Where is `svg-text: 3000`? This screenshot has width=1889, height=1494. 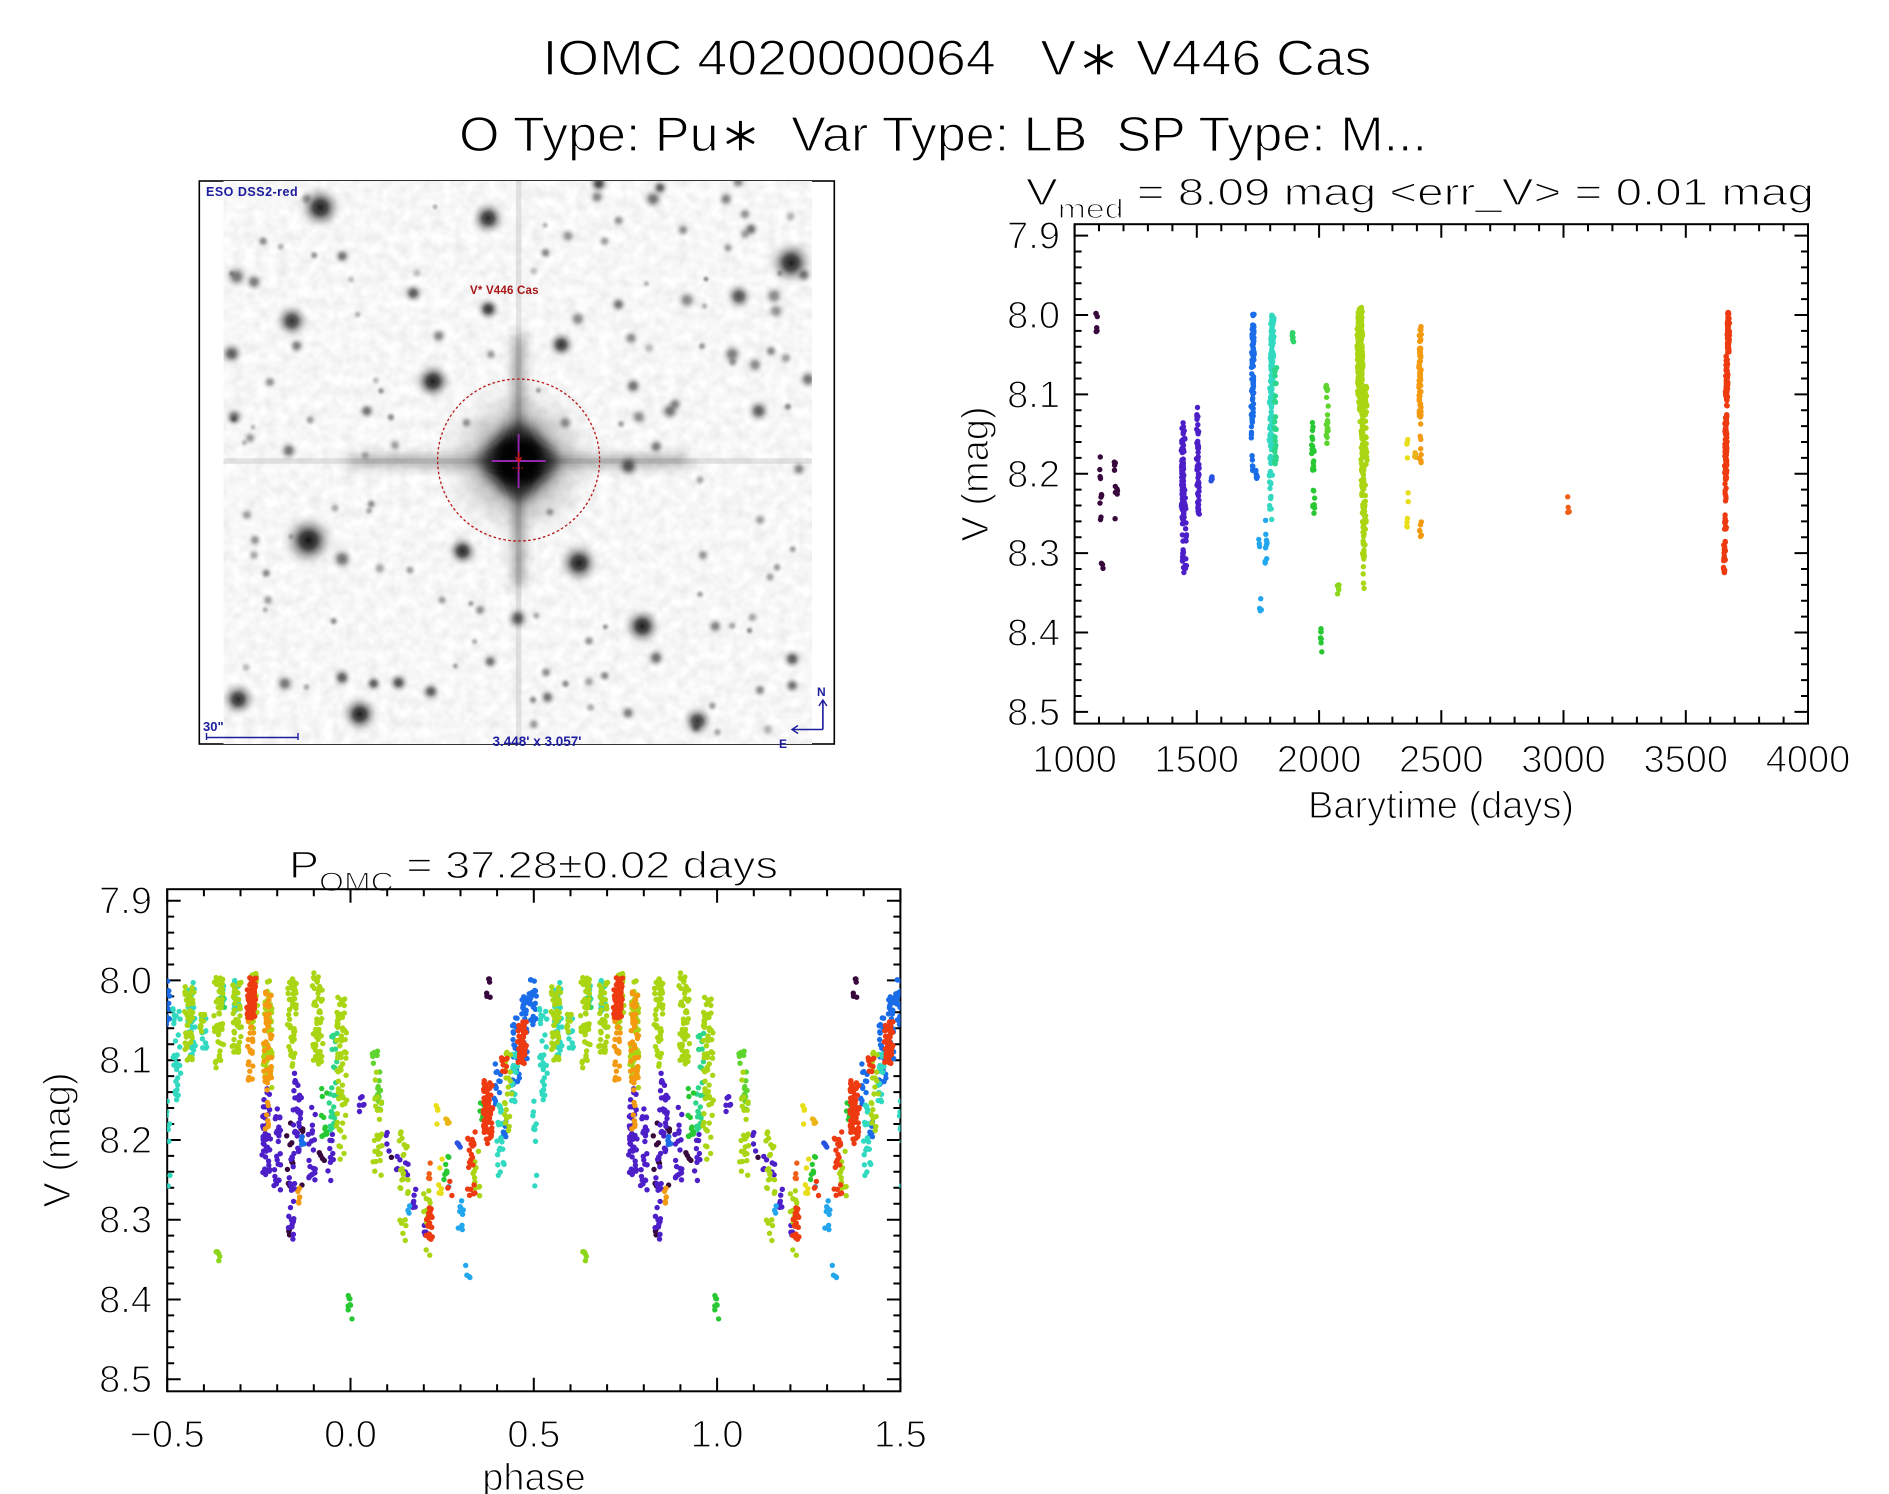
svg-text: 3000 is located at coordinates (1563, 760).